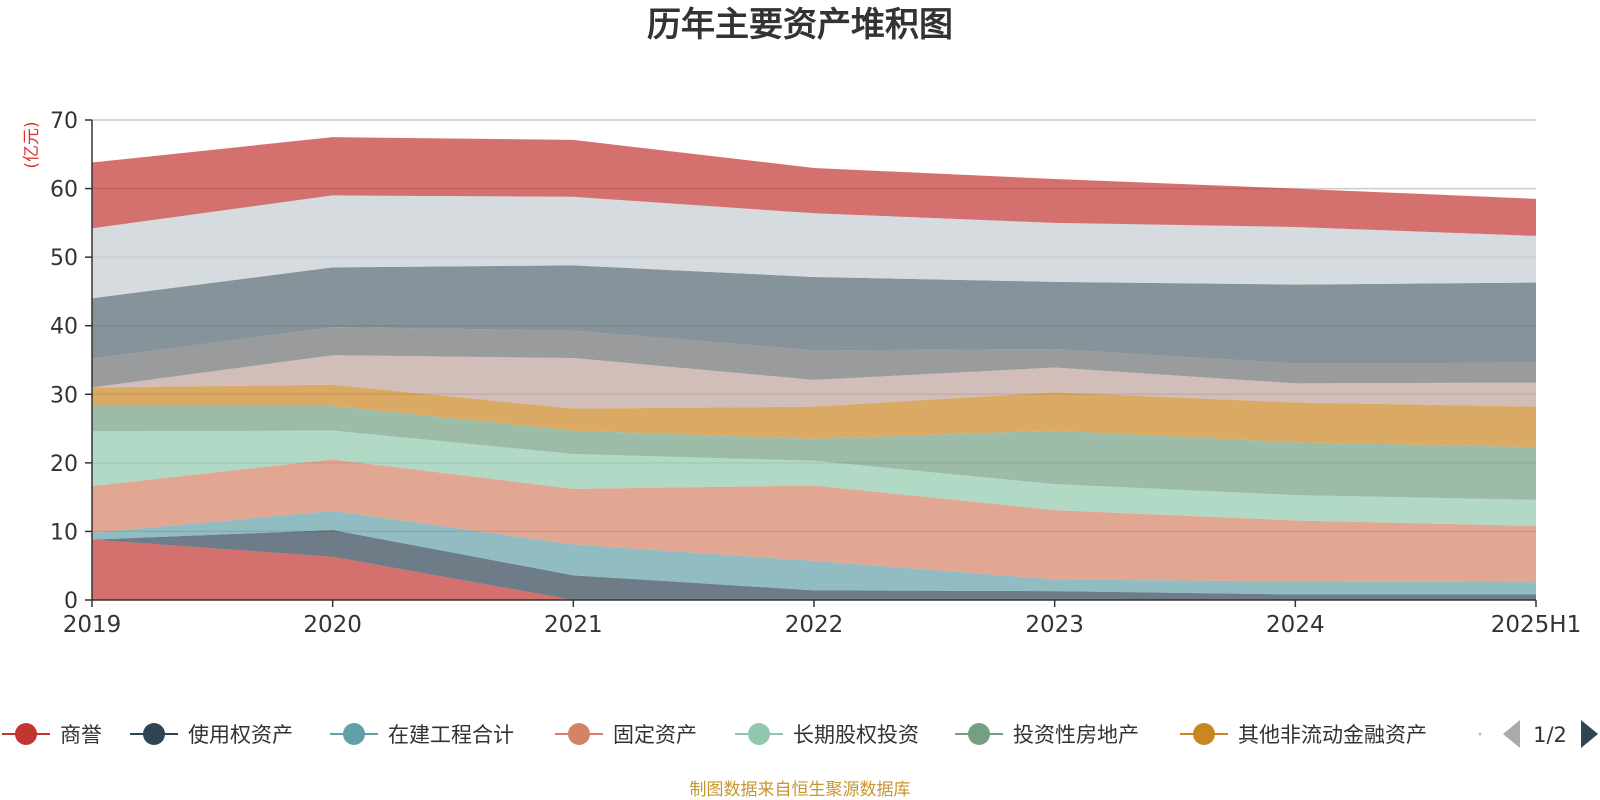  Describe the element at coordinates (32, 144) in the screenshot. I see `unit-label: (亿元)` at that location.